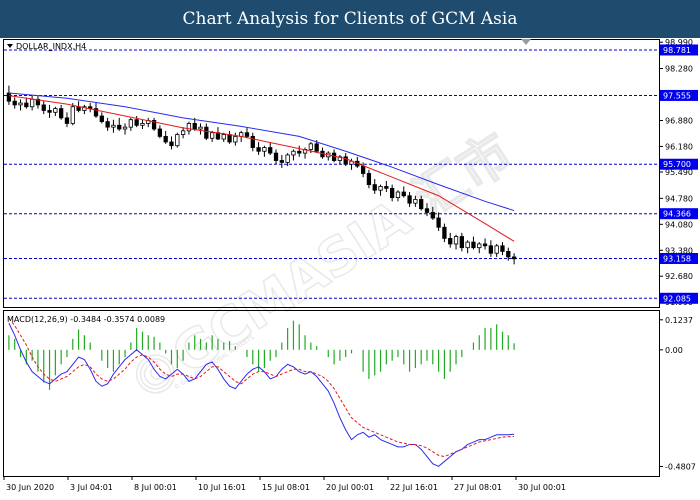 The width and height of the screenshot is (700, 500). What do you see at coordinates (91, 487) in the screenshot?
I see `time-tick-label: 3 Jul 04:01` at bounding box center [91, 487].